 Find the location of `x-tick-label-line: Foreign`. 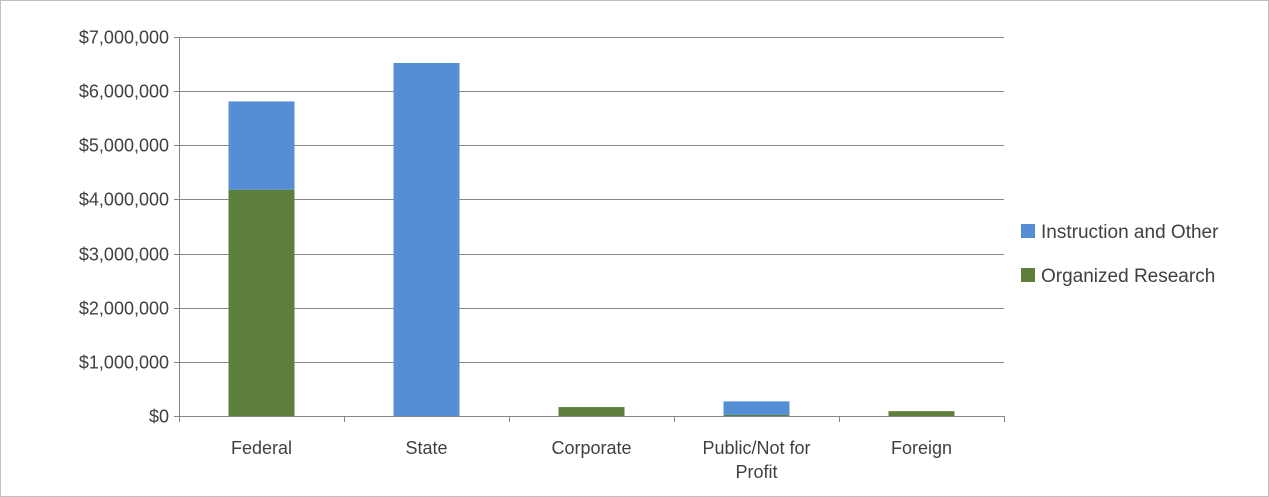

x-tick-label-line: Foreign is located at coordinates (921, 448).